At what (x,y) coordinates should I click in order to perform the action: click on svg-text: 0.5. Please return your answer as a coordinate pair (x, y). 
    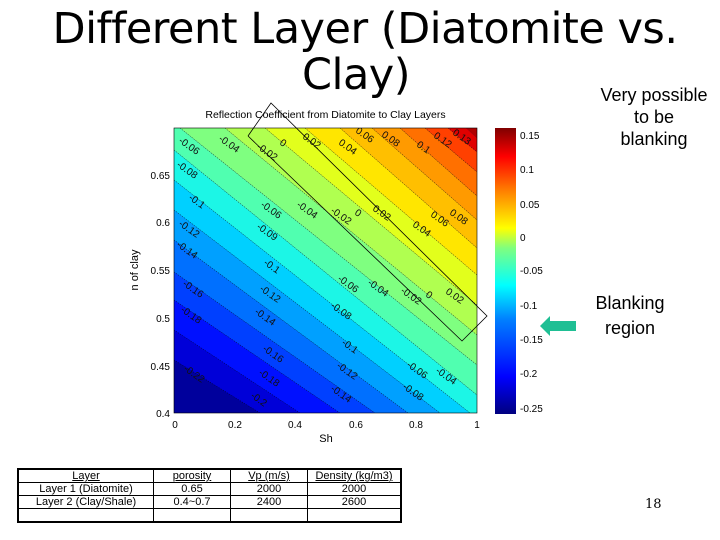
    Looking at the image, I should click on (163, 319).